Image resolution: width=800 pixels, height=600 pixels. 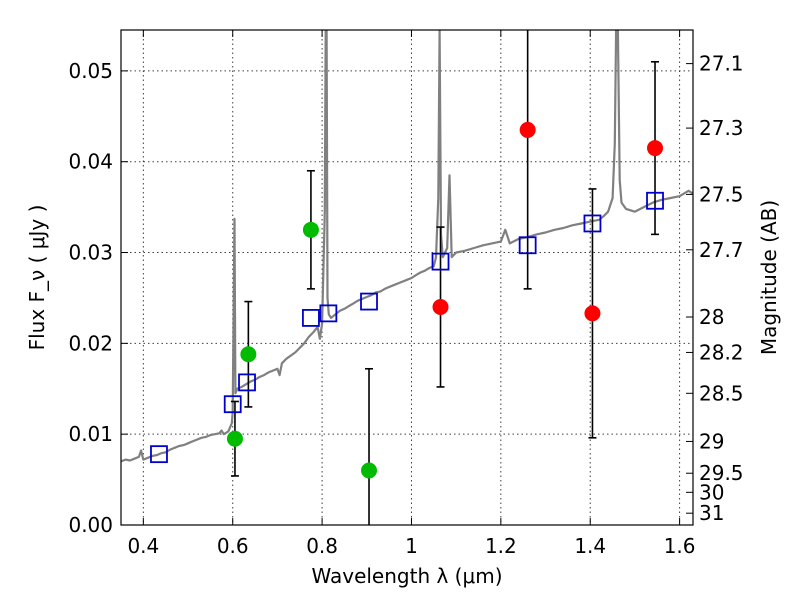 I want to click on x-tick-label: 1, so click(x=411, y=546).